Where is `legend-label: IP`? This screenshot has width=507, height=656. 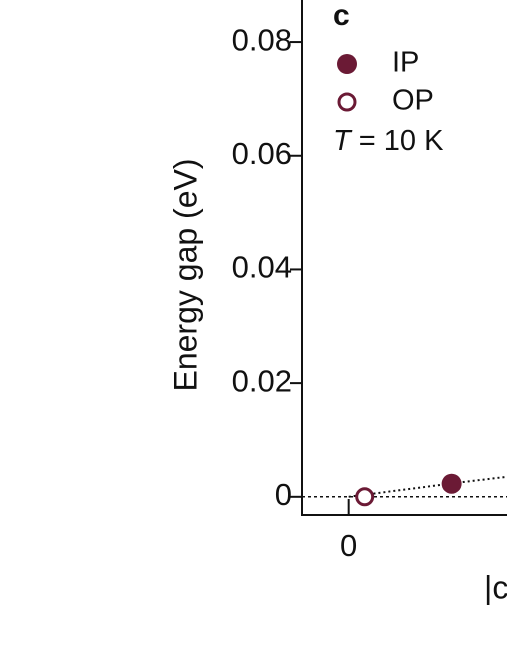
legend-label: IP is located at coordinates (405, 63).